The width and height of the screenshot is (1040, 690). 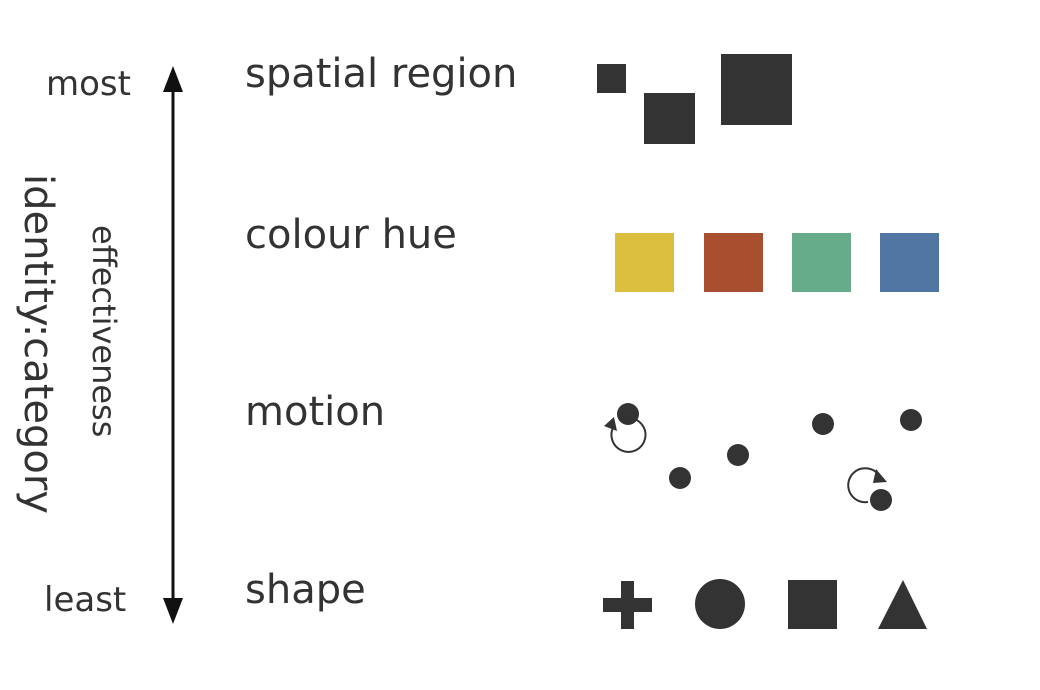 I want to click on row-label-motion: motion, so click(x=315, y=412).